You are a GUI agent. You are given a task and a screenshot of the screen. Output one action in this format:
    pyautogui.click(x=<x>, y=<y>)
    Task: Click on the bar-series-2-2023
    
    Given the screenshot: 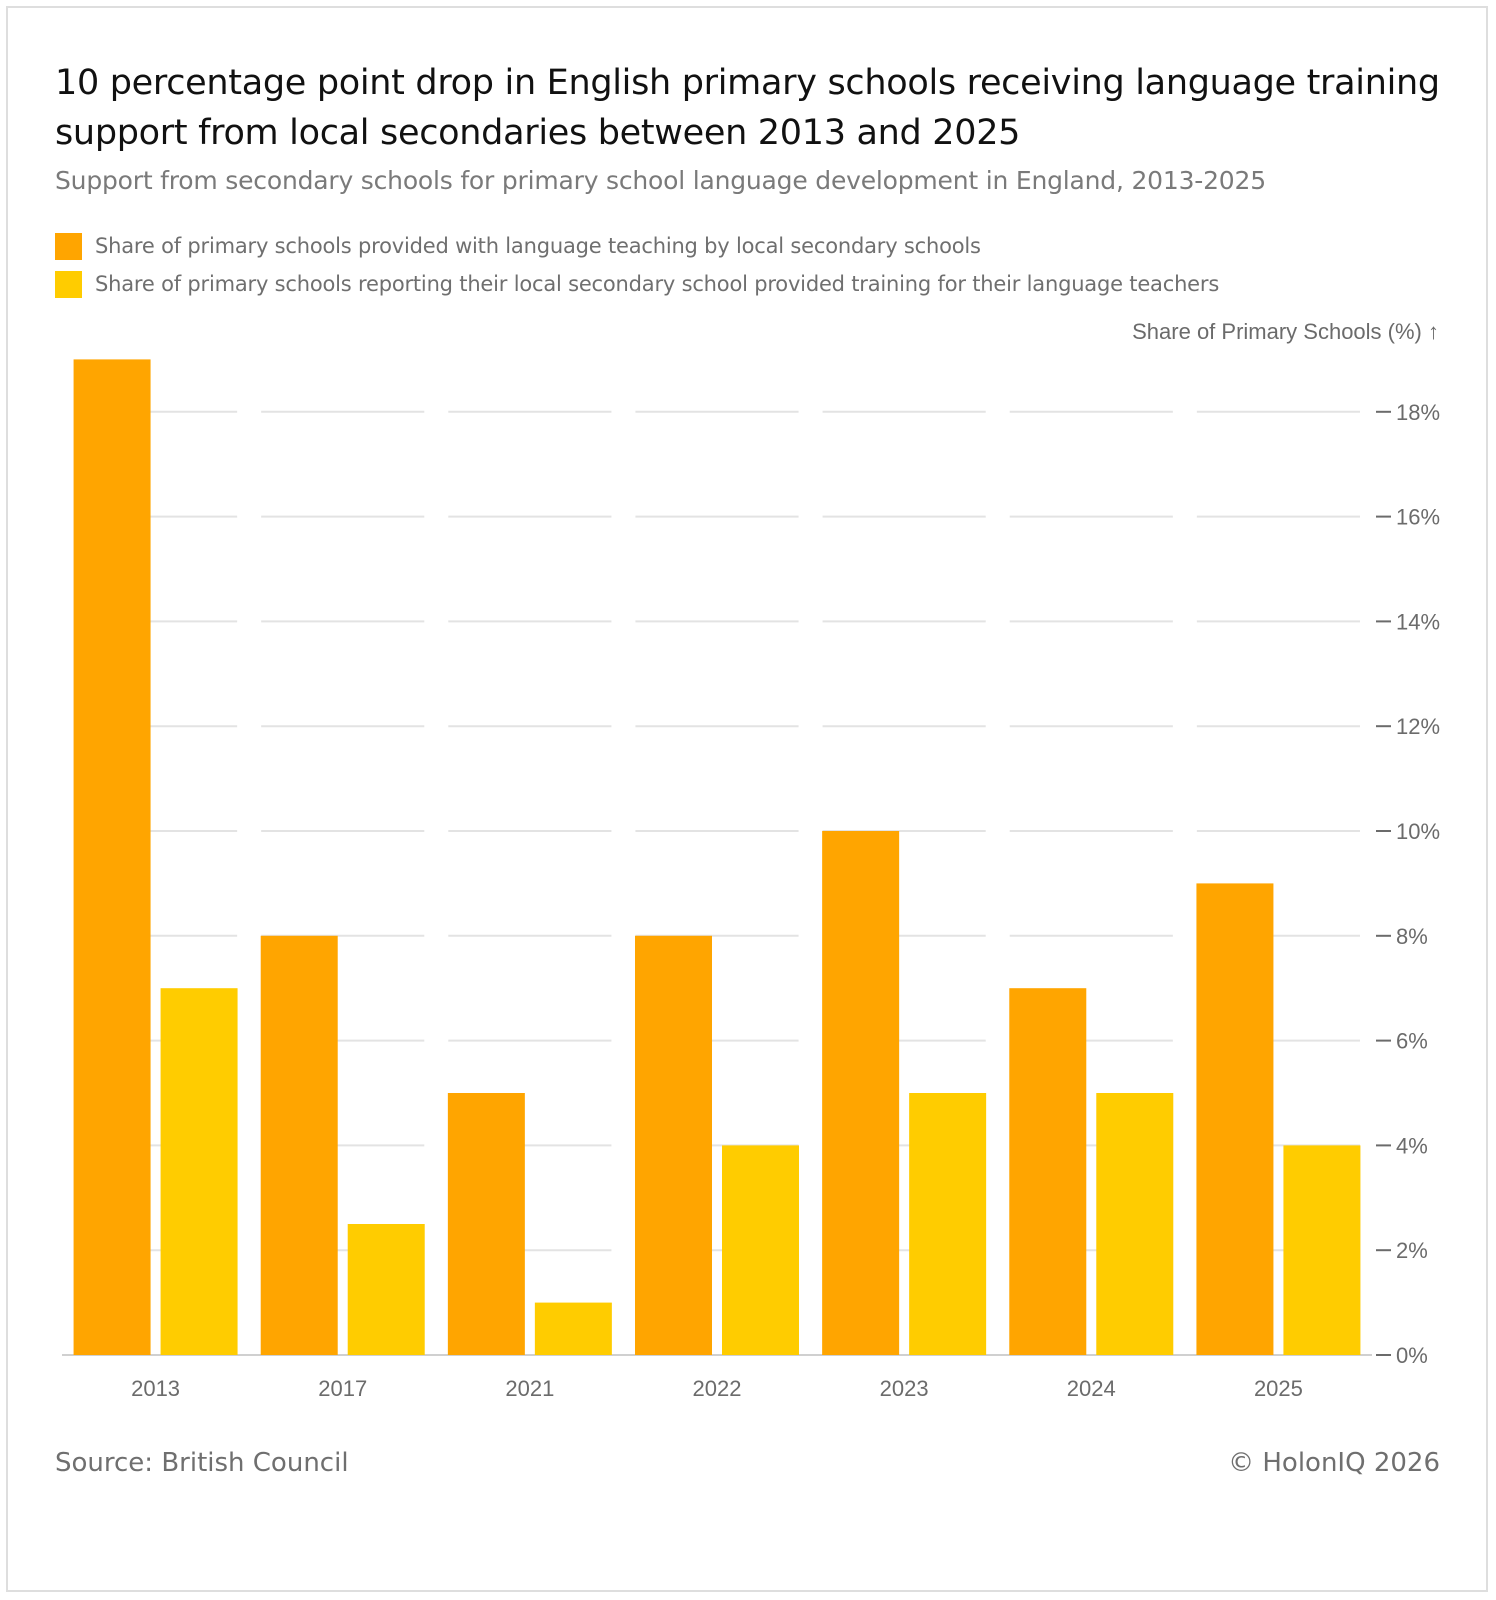 What is the action you would take?
    pyautogui.click(x=948, y=1224)
    